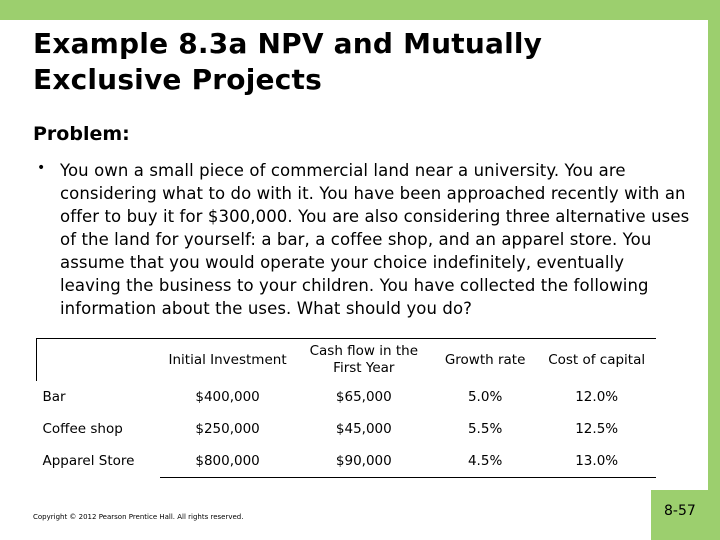 The width and height of the screenshot is (720, 540). Describe the element at coordinates (597, 429) in the screenshot. I see `table-cell: 12.5%` at that location.